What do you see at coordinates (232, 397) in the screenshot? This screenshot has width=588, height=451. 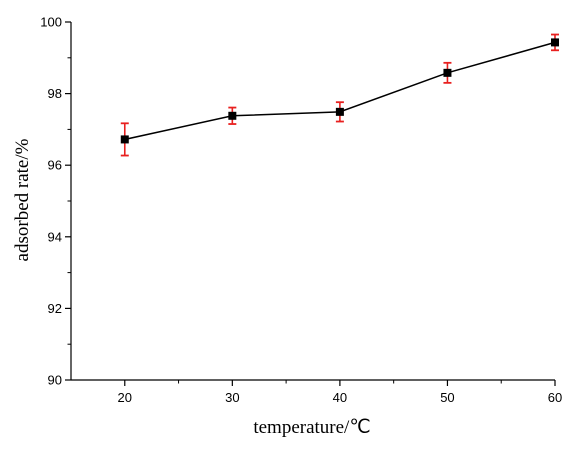 I see `x-tick-label: 30` at bounding box center [232, 397].